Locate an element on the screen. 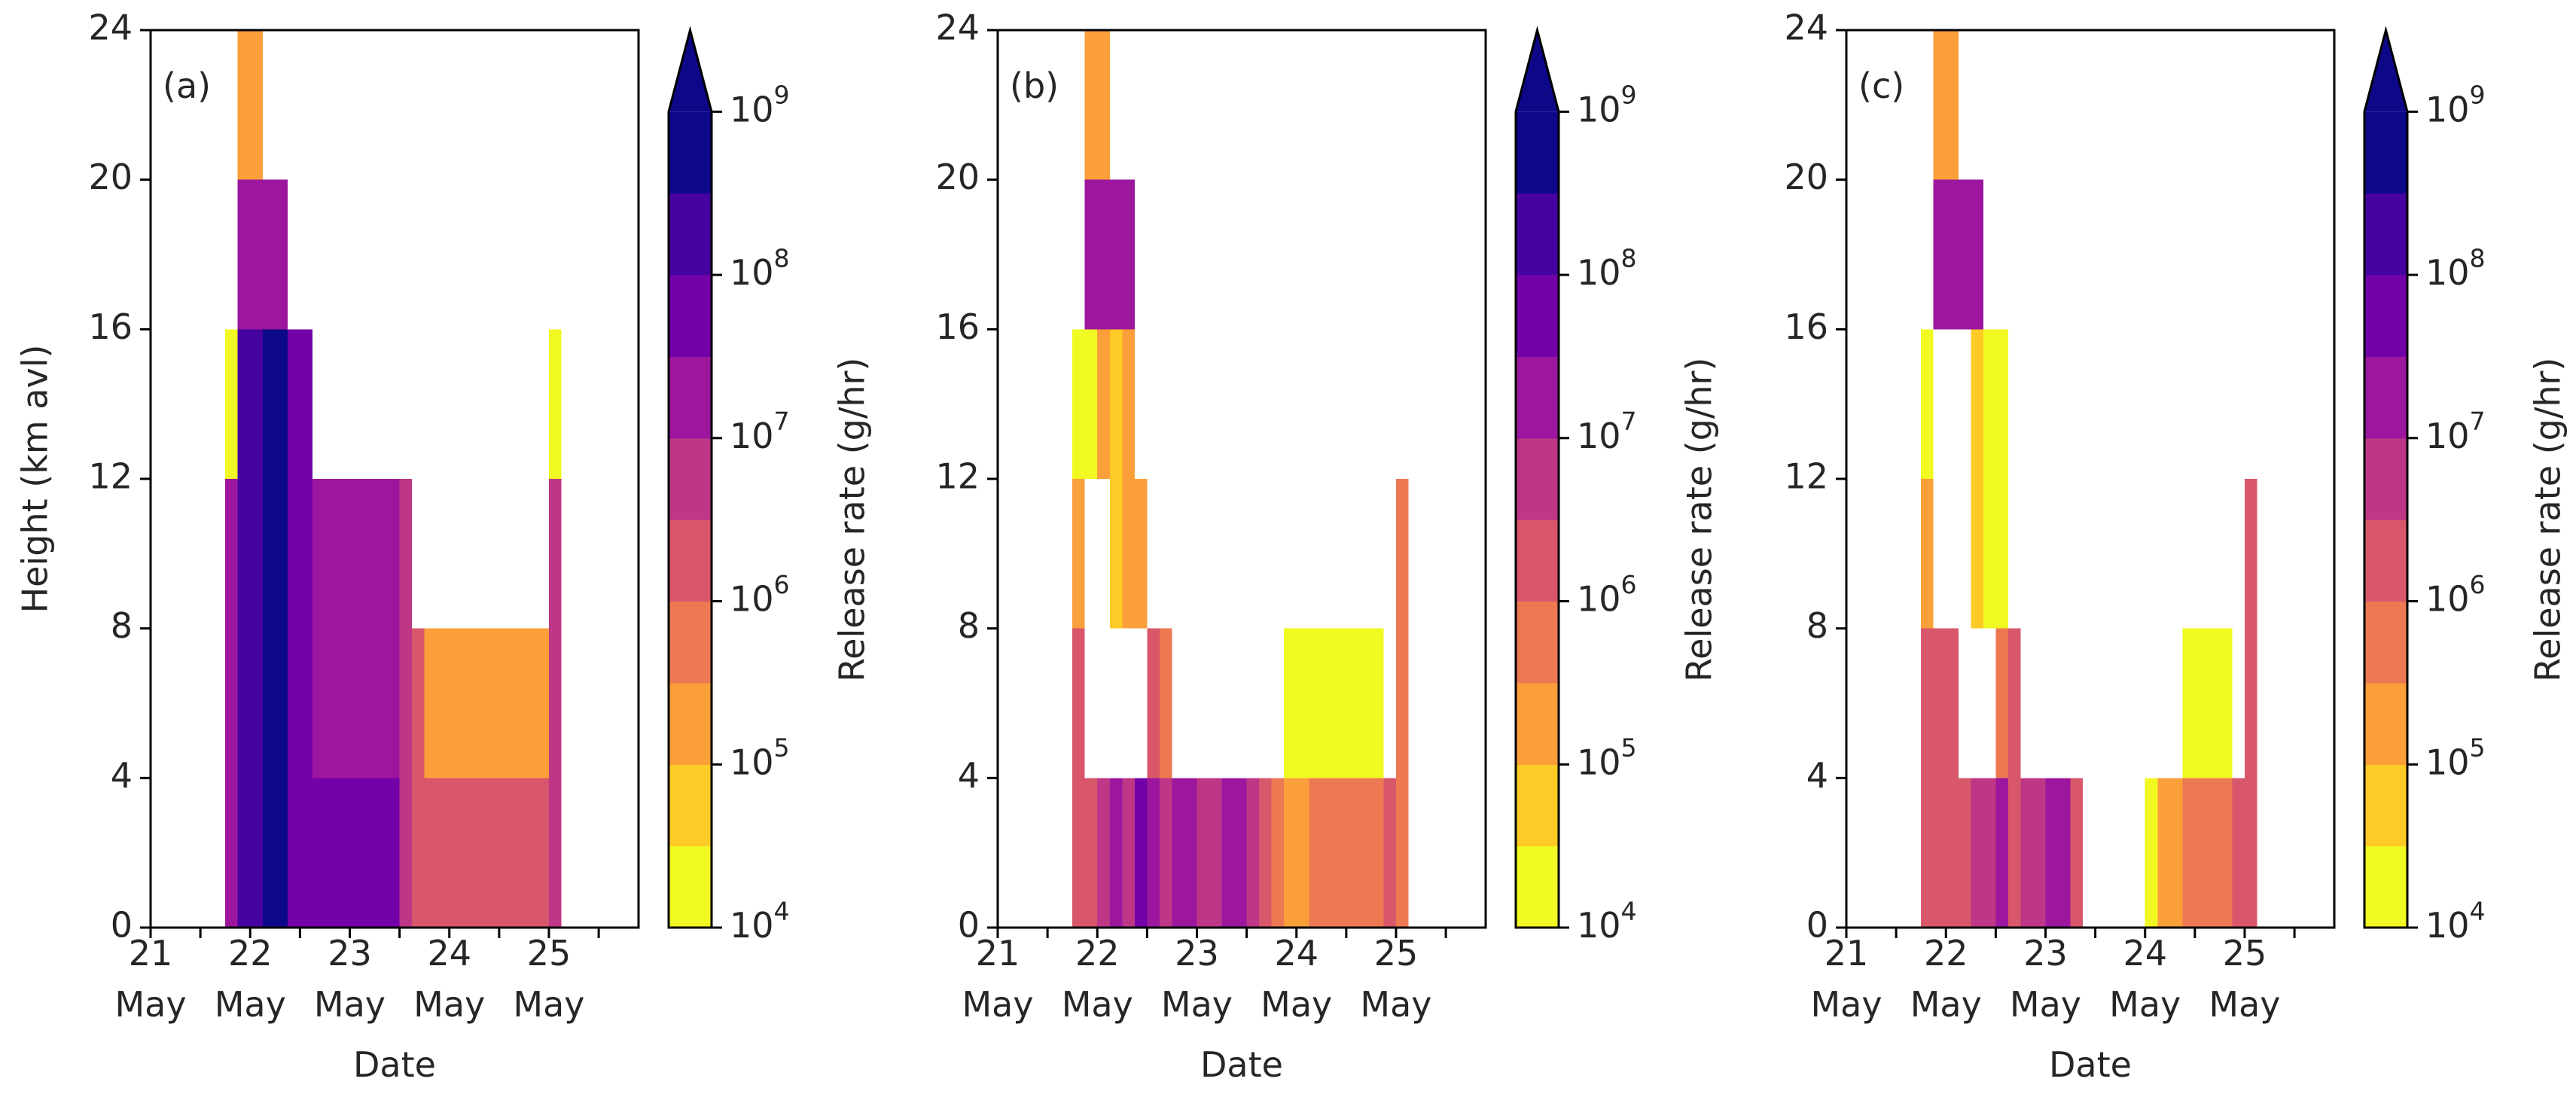 The image size is (2576, 1097). colorbar-tick-label: 10⁸ is located at coordinates (1607, 268).